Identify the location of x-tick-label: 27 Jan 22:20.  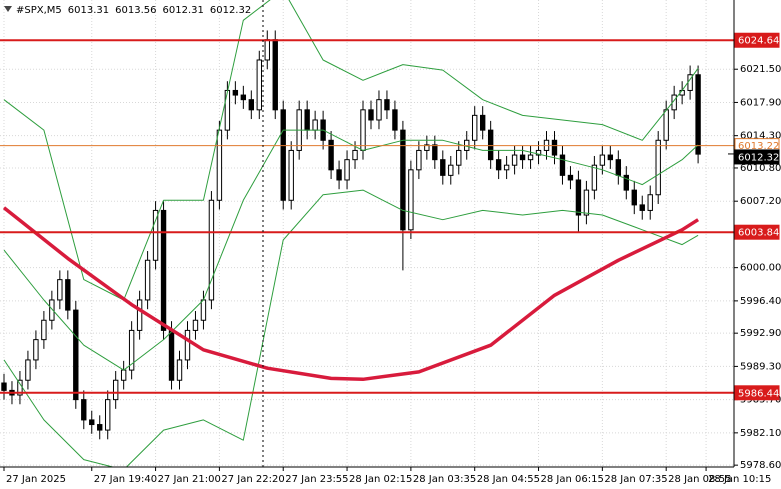
(252, 479).